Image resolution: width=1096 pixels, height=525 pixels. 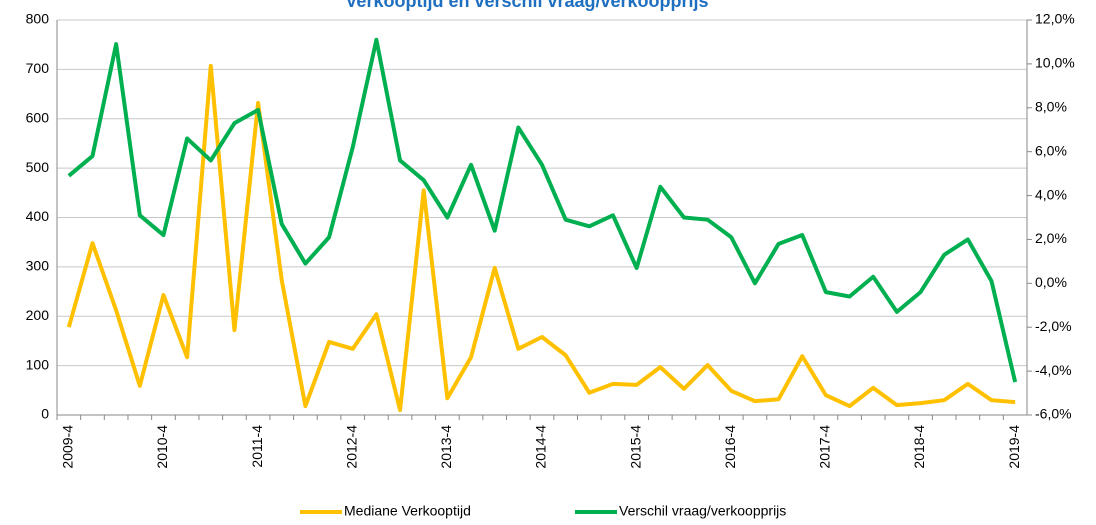 What do you see at coordinates (162, 447) in the screenshot?
I see `x-tick-label: 2010-4` at bounding box center [162, 447].